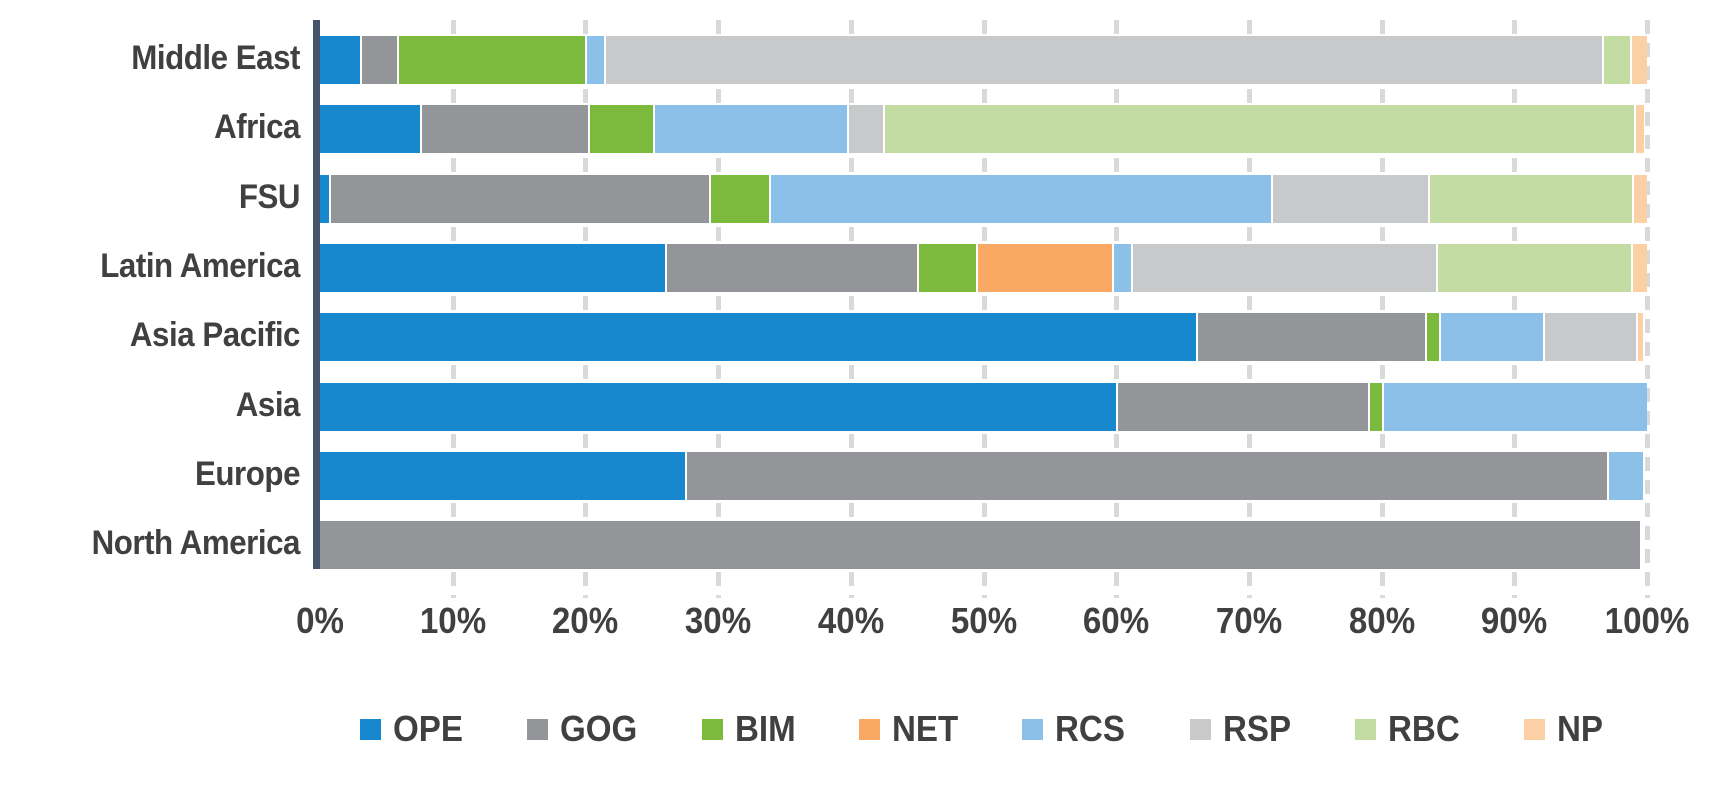 The image size is (1714, 798). Describe the element at coordinates (428, 728) in the screenshot. I see `legend-label: OPE` at that location.